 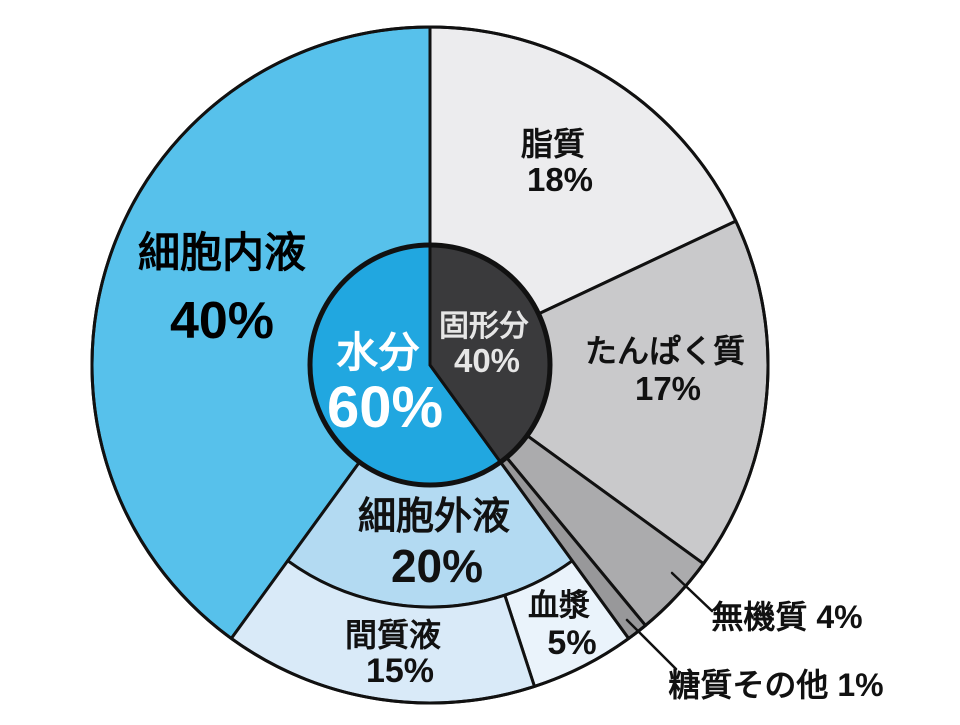 I want to click on label-shishitsu-name: 脂質, so click(x=553, y=144).